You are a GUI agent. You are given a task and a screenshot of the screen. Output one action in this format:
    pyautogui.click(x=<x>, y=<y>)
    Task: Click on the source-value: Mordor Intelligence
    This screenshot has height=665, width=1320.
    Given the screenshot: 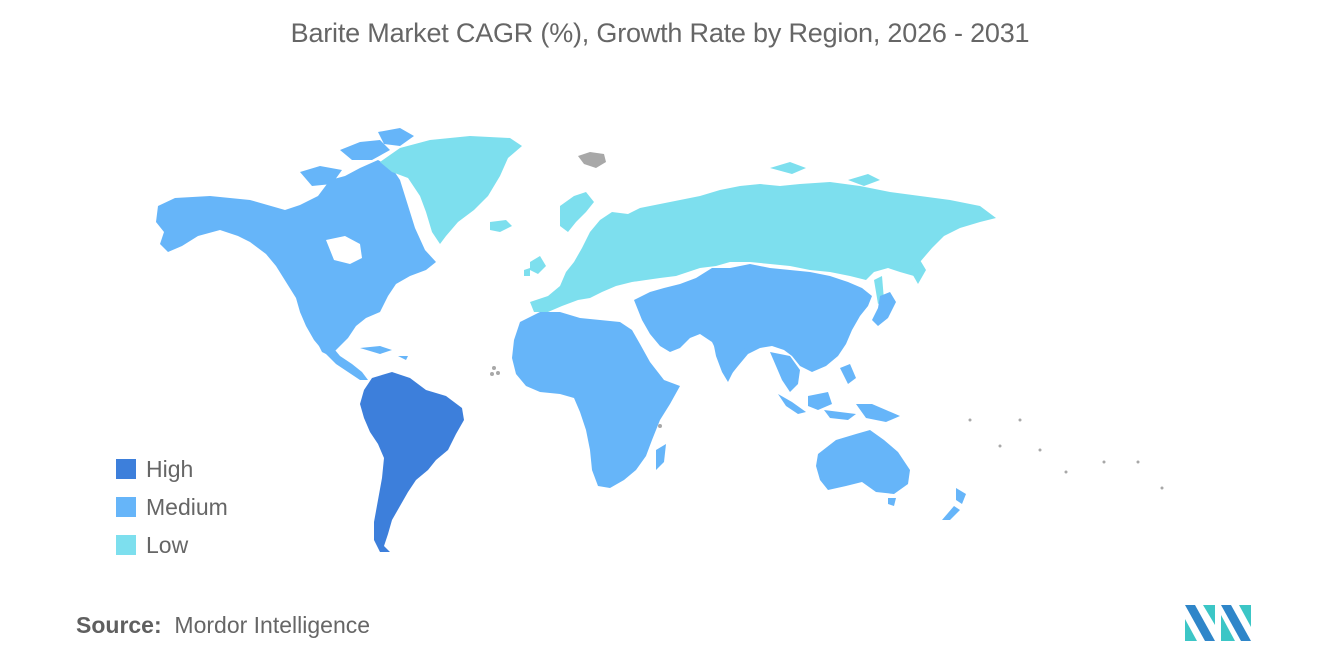 What is the action you would take?
    pyautogui.click(x=272, y=625)
    